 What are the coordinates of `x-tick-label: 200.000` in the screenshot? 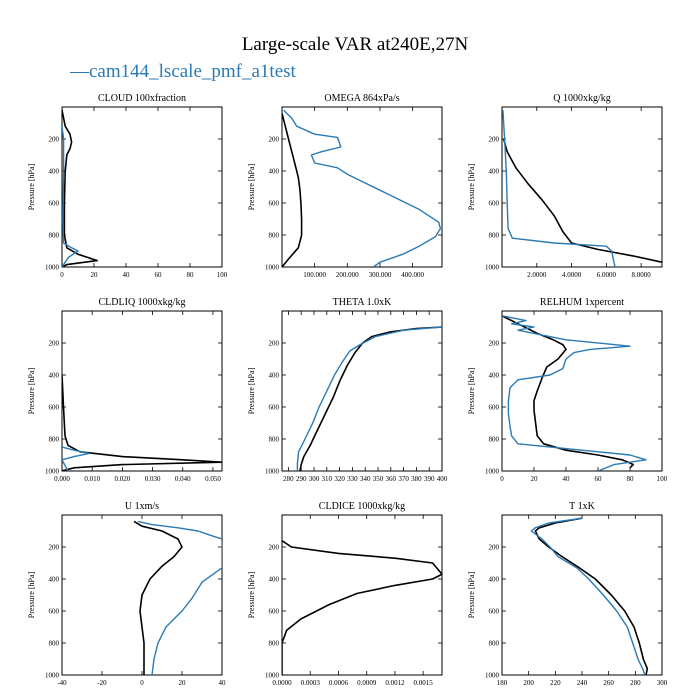 It's located at (347, 275).